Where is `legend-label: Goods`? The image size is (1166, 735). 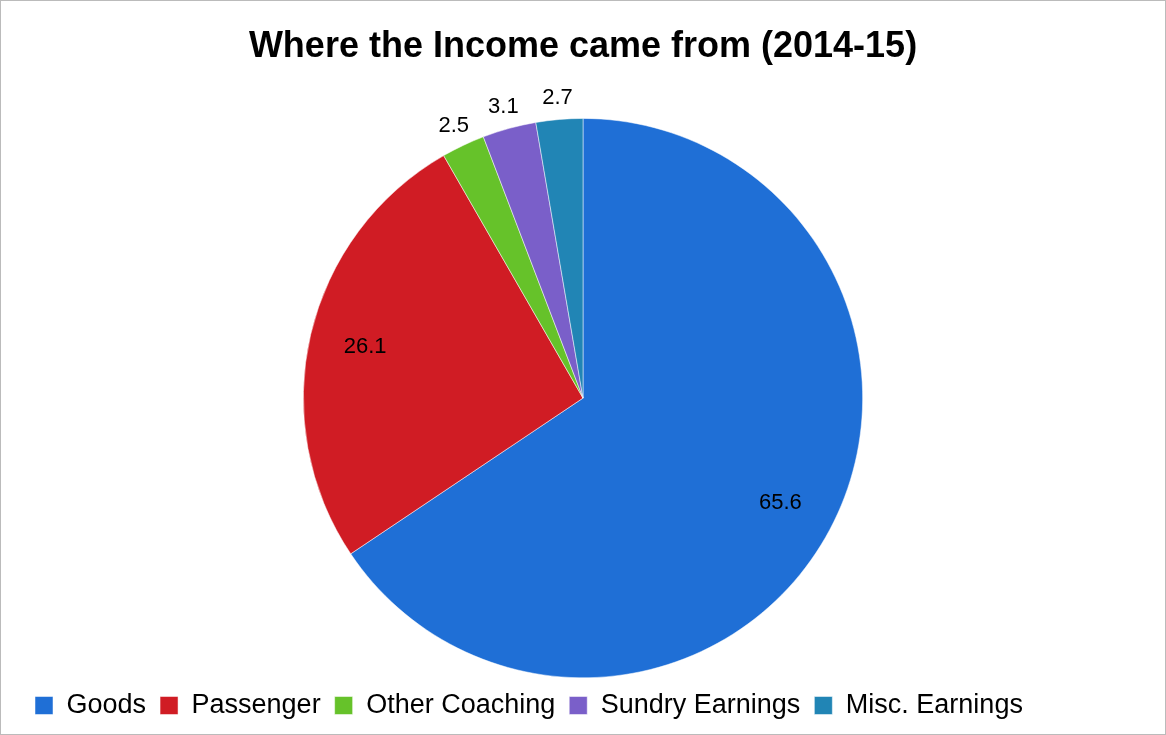 legend-label: Goods is located at coordinates (106, 703).